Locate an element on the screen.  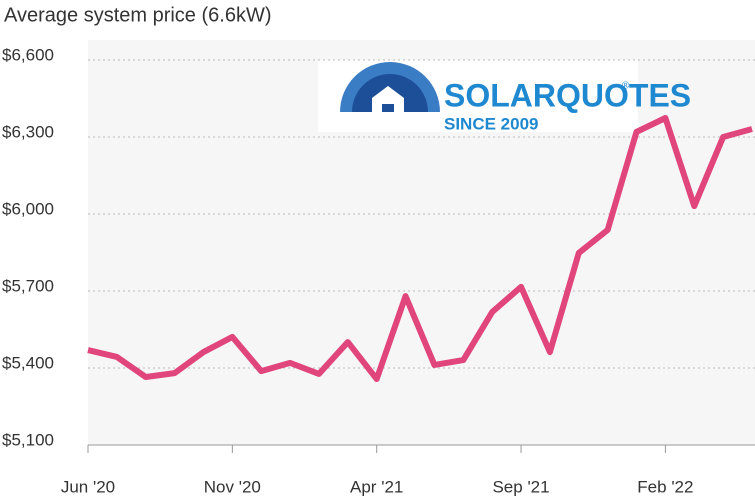
y-tick-label: $5,400 is located at coordinates (28, 362).